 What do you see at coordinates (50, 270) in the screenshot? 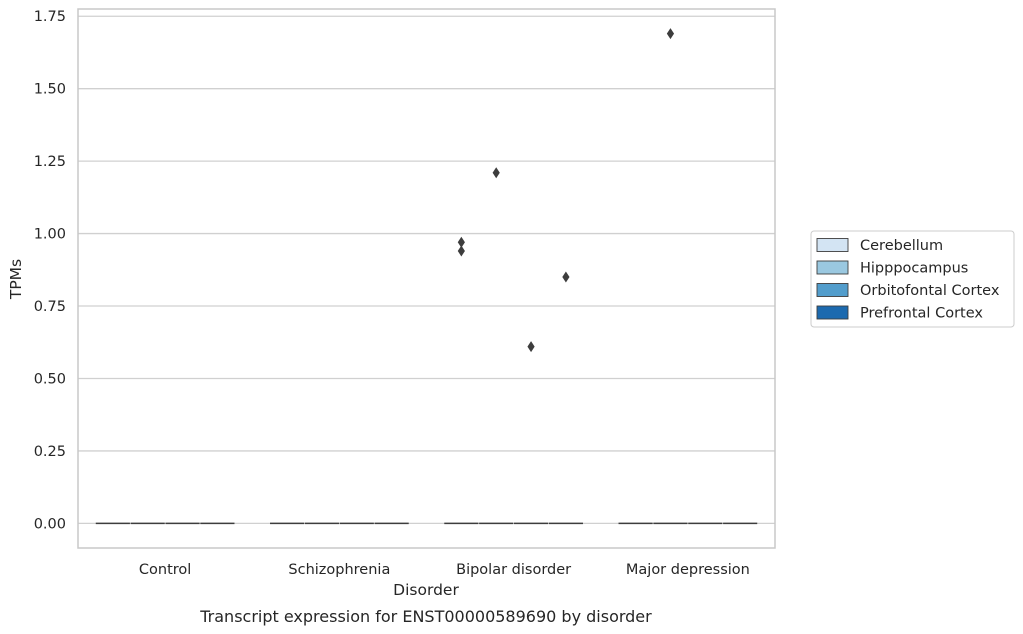
I see `y-axis-ticks: 0.00 0.25 0.50 0.75 1.00 1.25 1.50 1.75` at bounding box center [50, 270].